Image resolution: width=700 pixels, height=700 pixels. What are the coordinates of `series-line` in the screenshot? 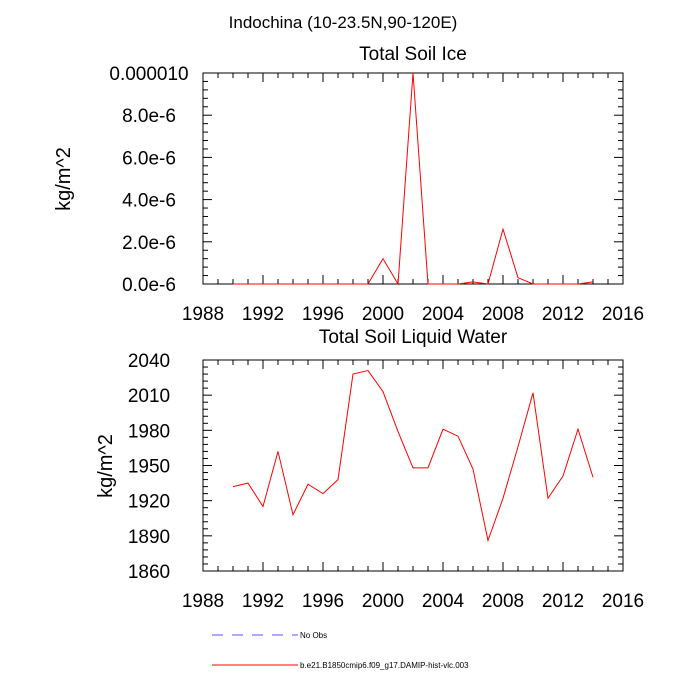 It's located at (413, 456).